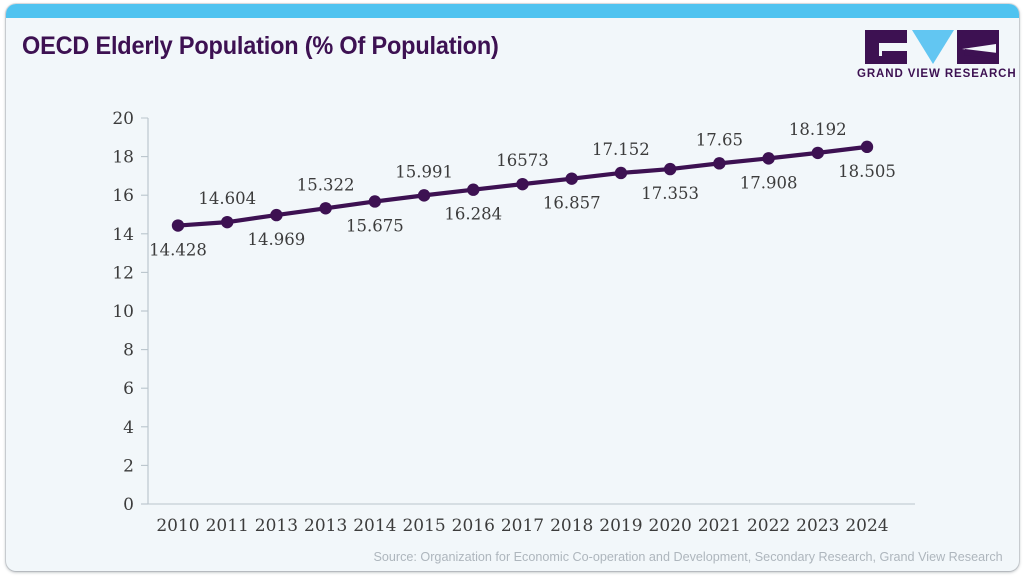 The width and height of the screenshot is (1025, 577). Describe the element at coordinates (817, 526) in the screenshot. I see `x-tick-label: 2023` at that location.